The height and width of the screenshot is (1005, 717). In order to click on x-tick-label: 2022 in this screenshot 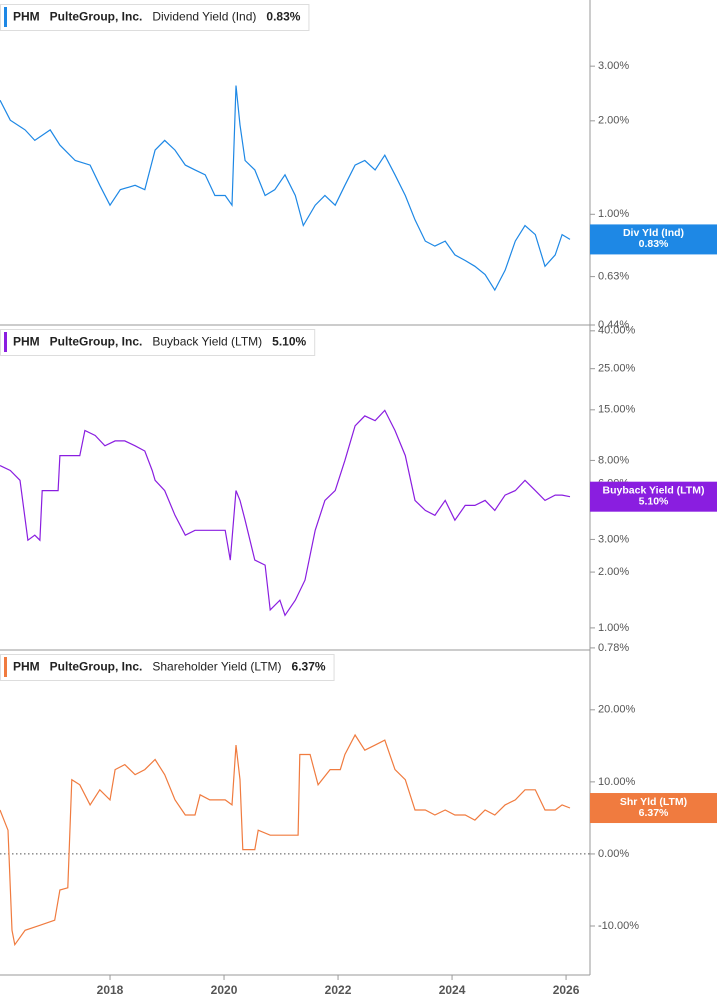, I will do `click(338, 990)`.